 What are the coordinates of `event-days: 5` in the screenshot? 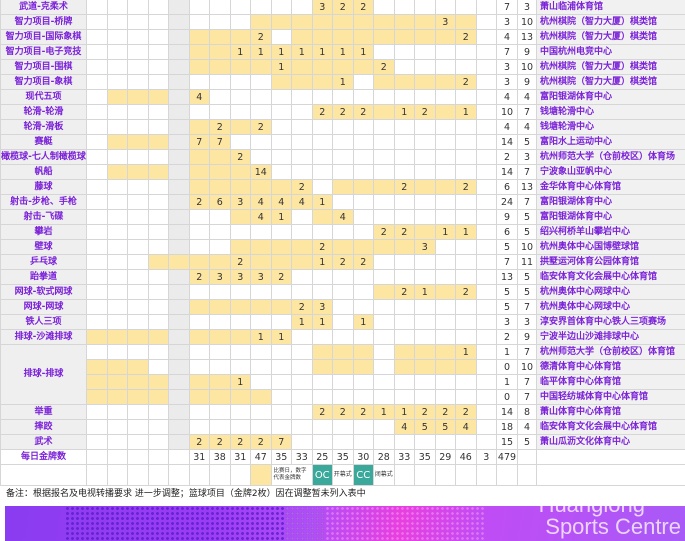 It's located at (527, 442).